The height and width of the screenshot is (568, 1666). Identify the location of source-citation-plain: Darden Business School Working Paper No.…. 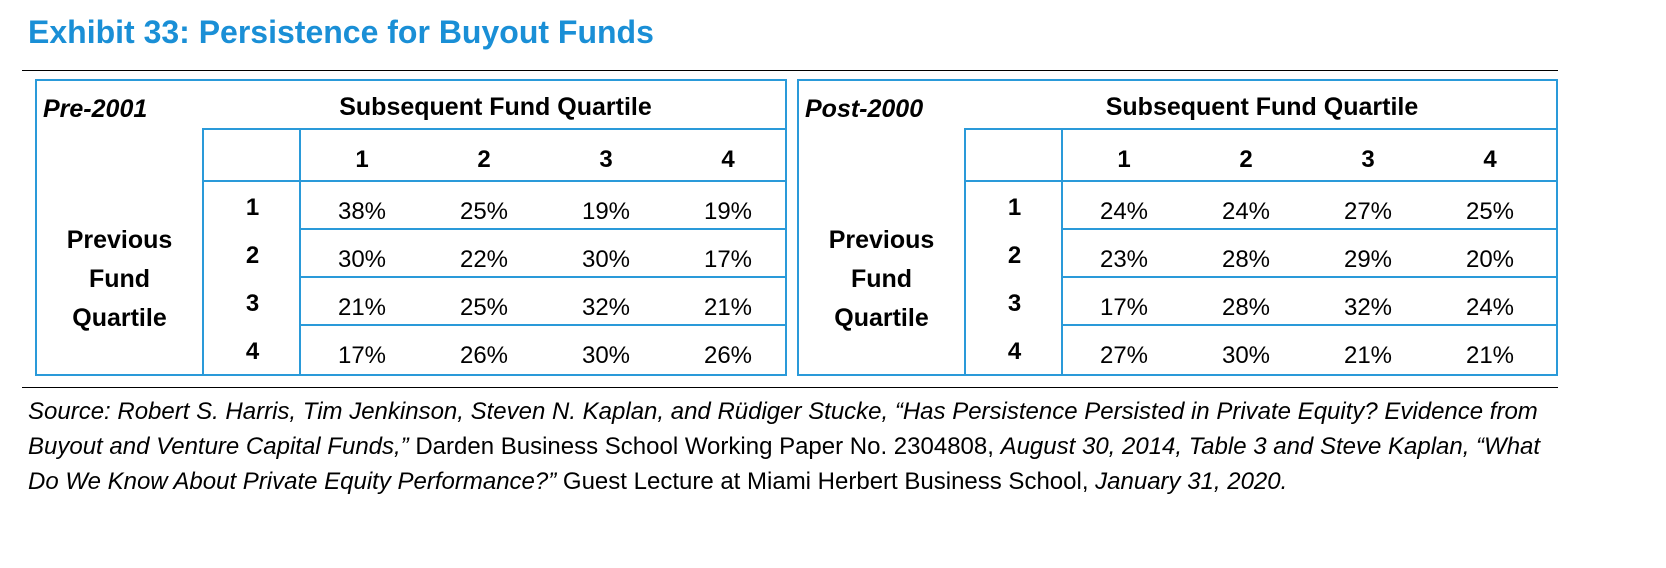
(704, 446).